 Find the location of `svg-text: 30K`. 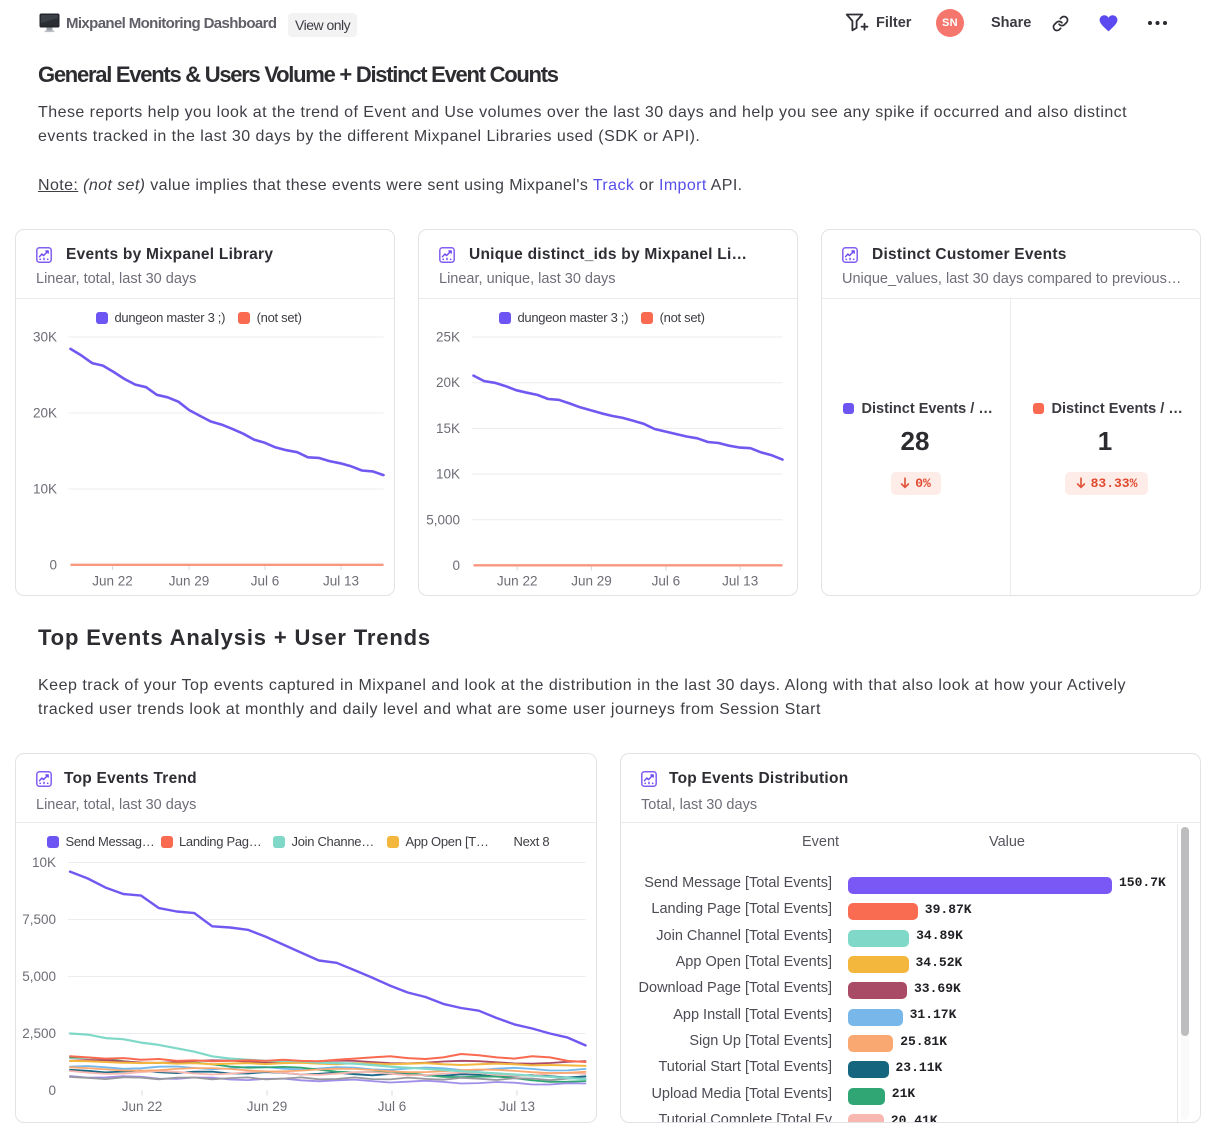

svg-text: 30K is located at coordinates (44, 337).